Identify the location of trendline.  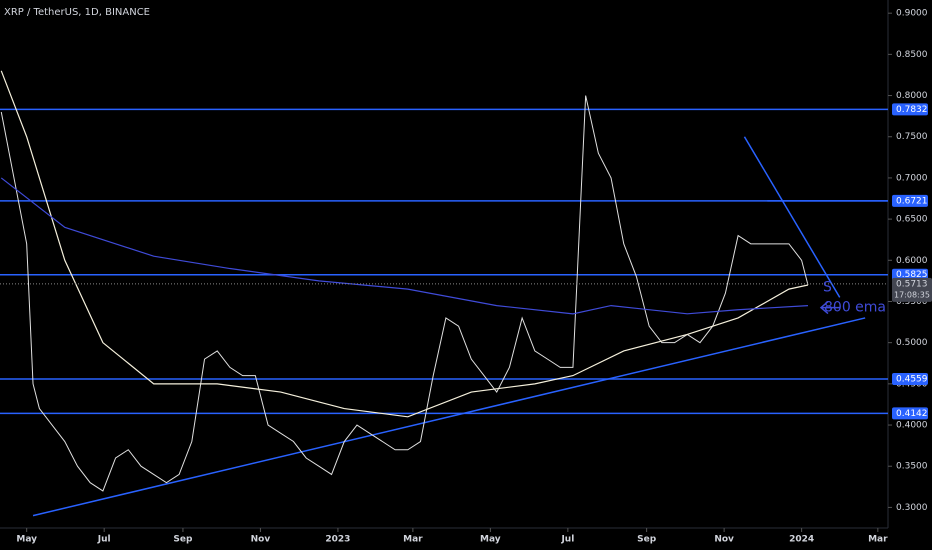
(792, 217).